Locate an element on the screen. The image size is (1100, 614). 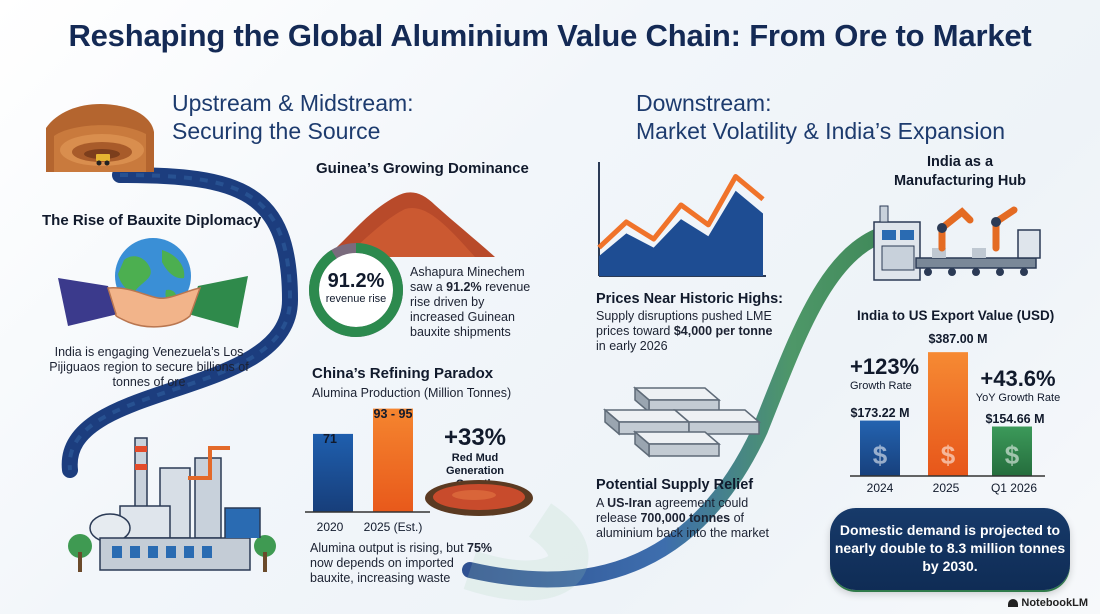
revenue-rise-ring is located at coordinates (356, 290).